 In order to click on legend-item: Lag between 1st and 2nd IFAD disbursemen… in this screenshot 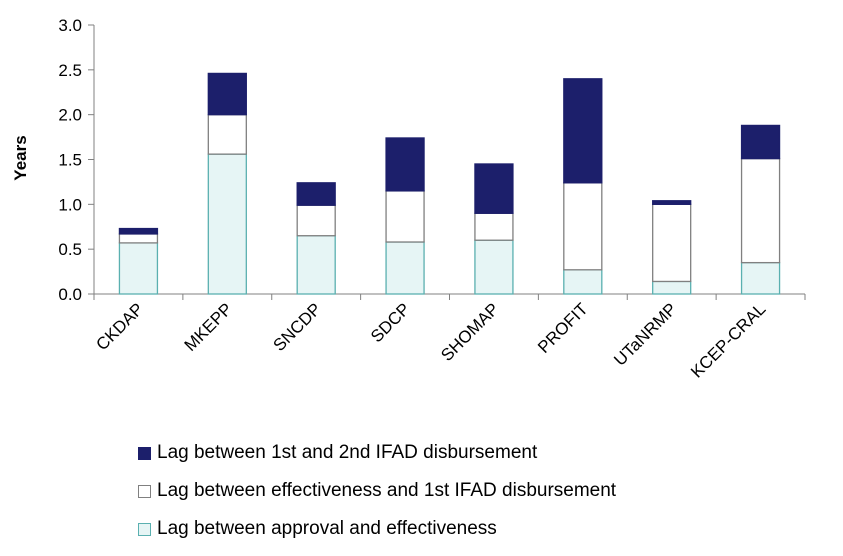, I will do `click(377, 453)`.